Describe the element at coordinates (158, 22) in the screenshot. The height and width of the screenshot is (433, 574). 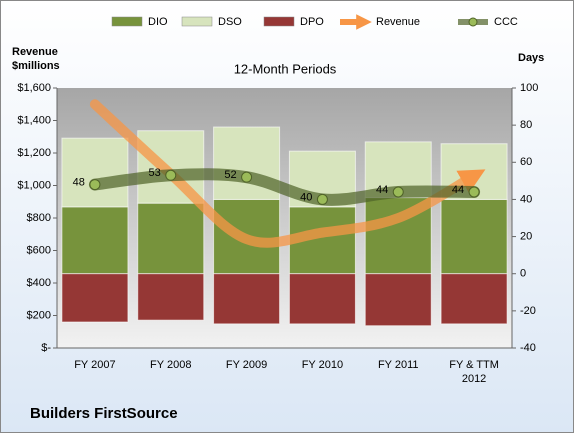
I see `legend-label: DIO` at that location.